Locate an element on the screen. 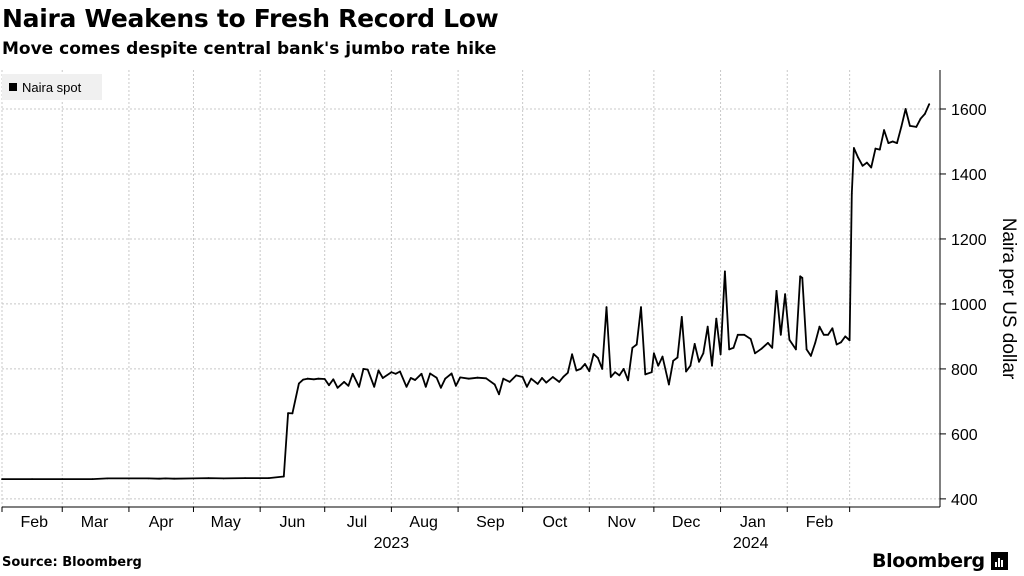  x-tick-label: Jun is located at coordinates (293, 522).